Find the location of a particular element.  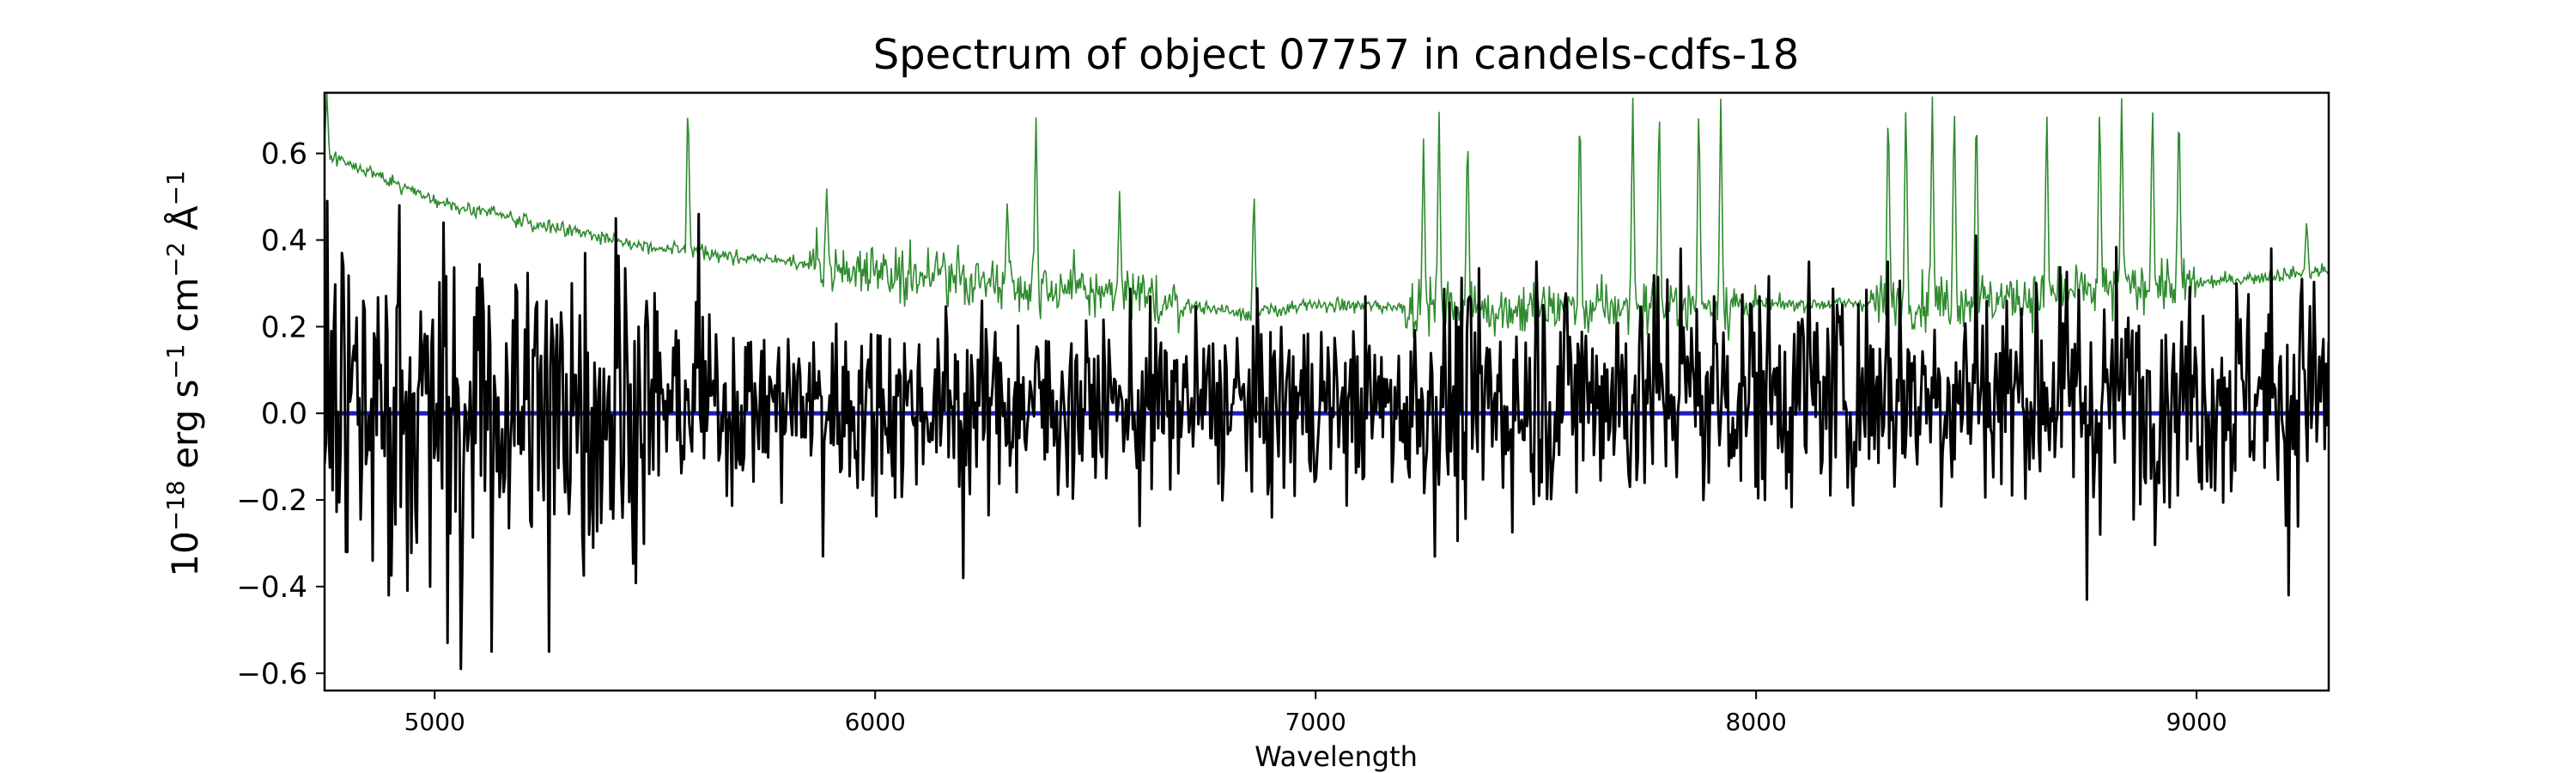

y-tick-label: 0.6 is located at coordinates (284, 154).